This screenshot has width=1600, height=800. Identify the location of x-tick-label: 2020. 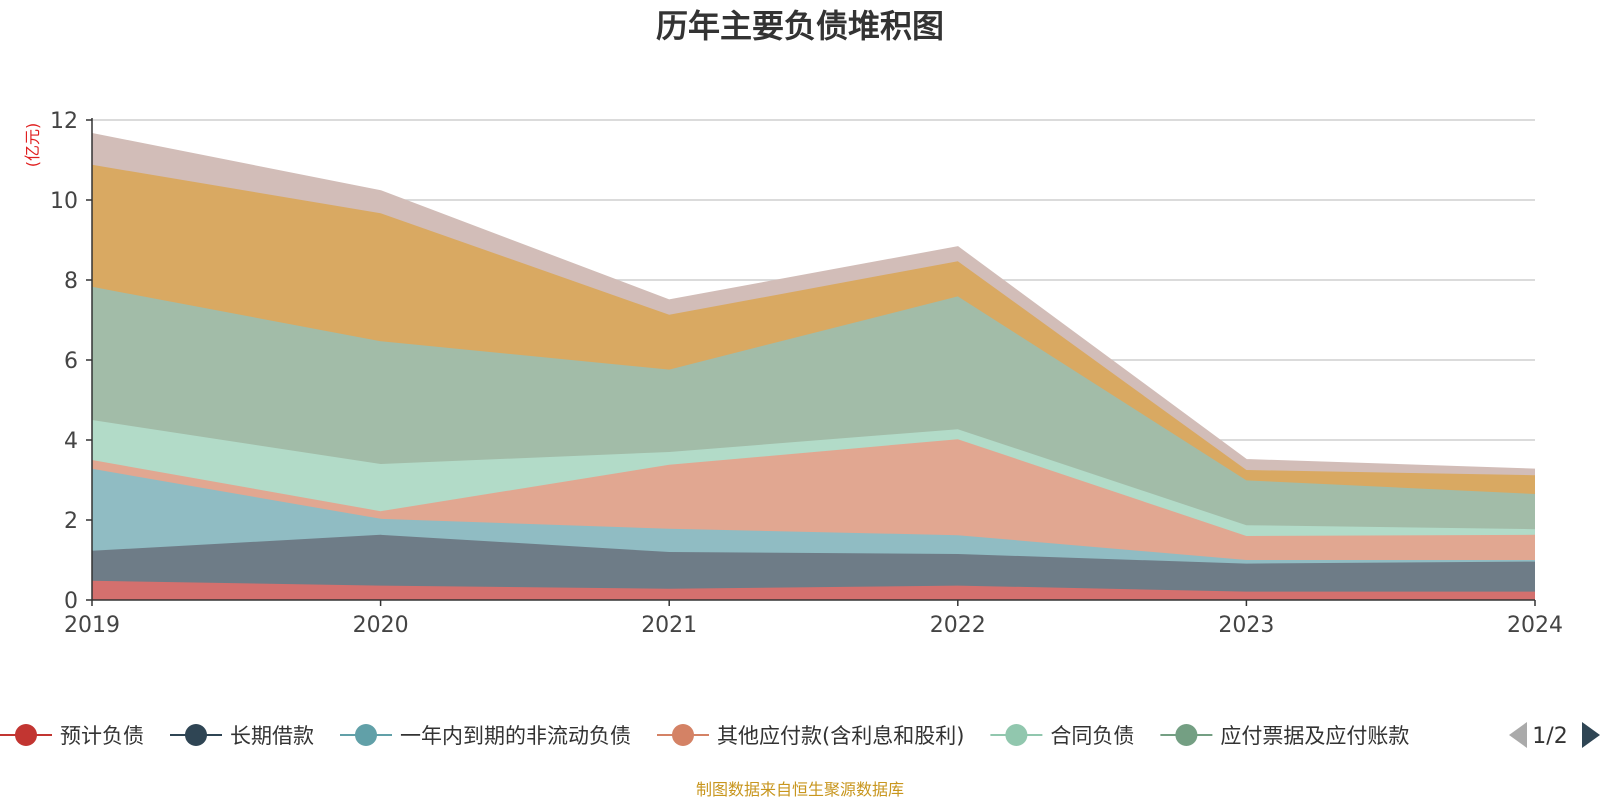
(381, 625).